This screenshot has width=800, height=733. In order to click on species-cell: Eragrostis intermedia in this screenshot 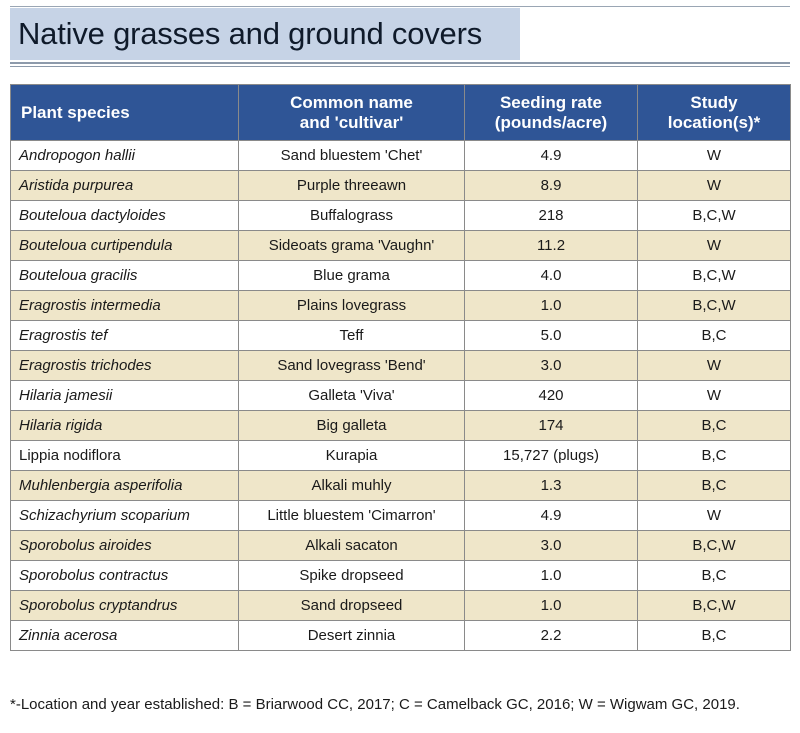, I will do `click(124, 305)`.